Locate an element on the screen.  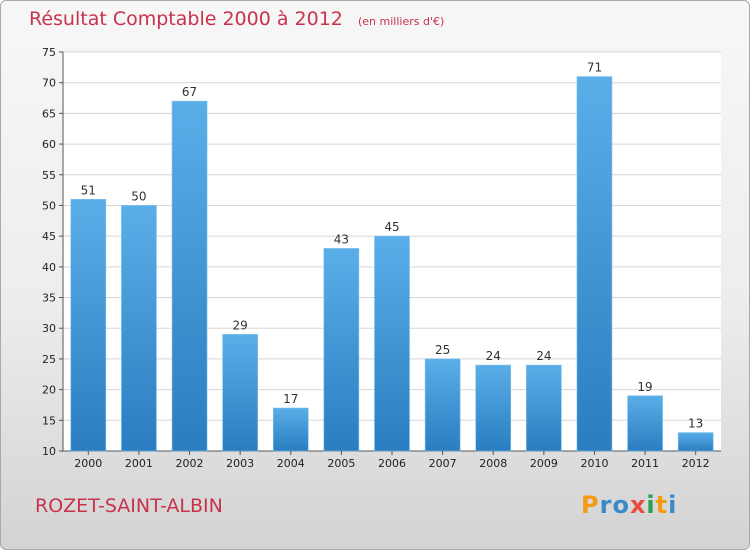
x-tick-label: 2001 is located at coordinates (139, 463).